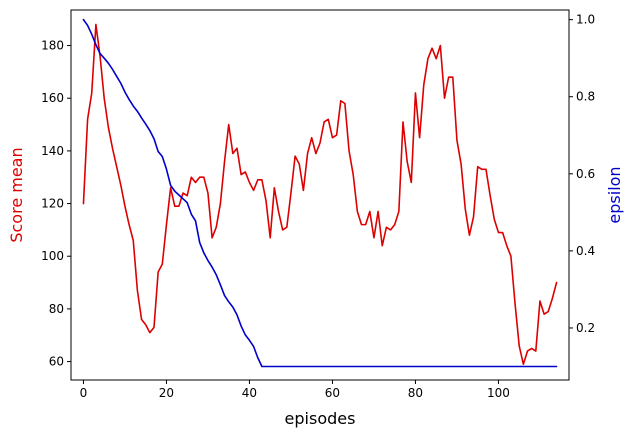  Describe the element at coordinates (16, 194) in the screenshot. I see `left-y-axis-label: Score mean` at that location.